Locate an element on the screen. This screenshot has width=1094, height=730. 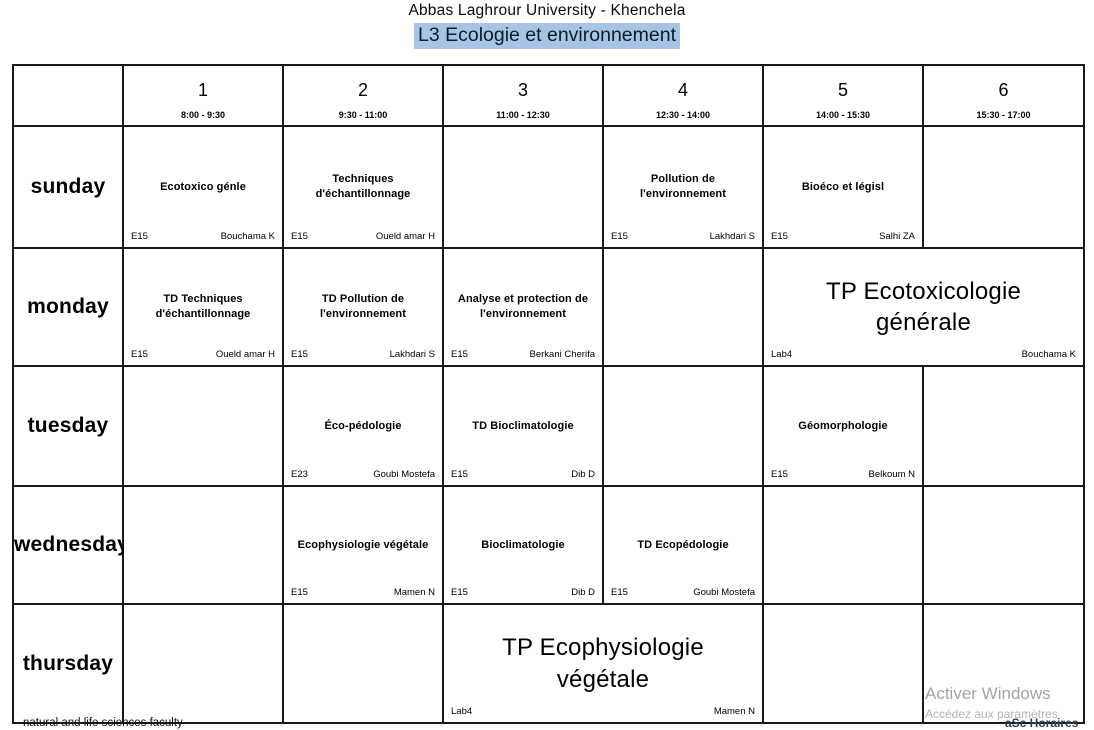
program-title: L3 Ecologie et environnement is located at coordinates (546, 36).